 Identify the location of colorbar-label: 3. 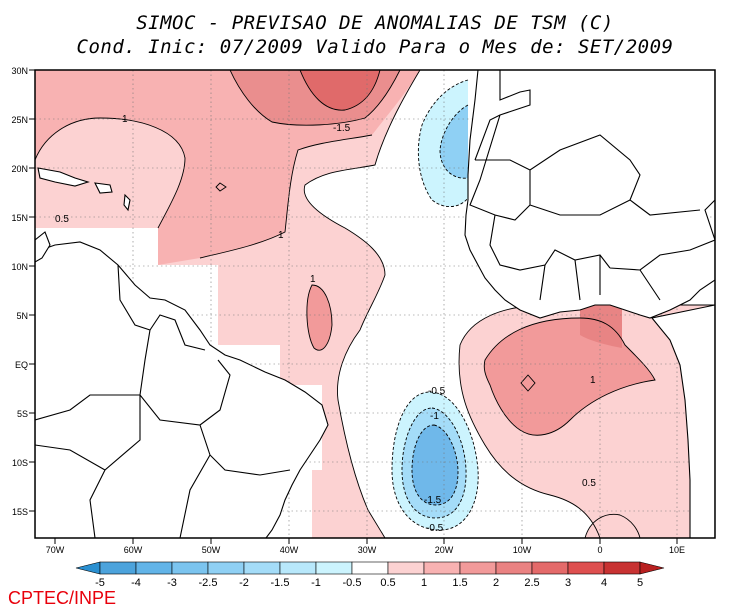
(568, 583).